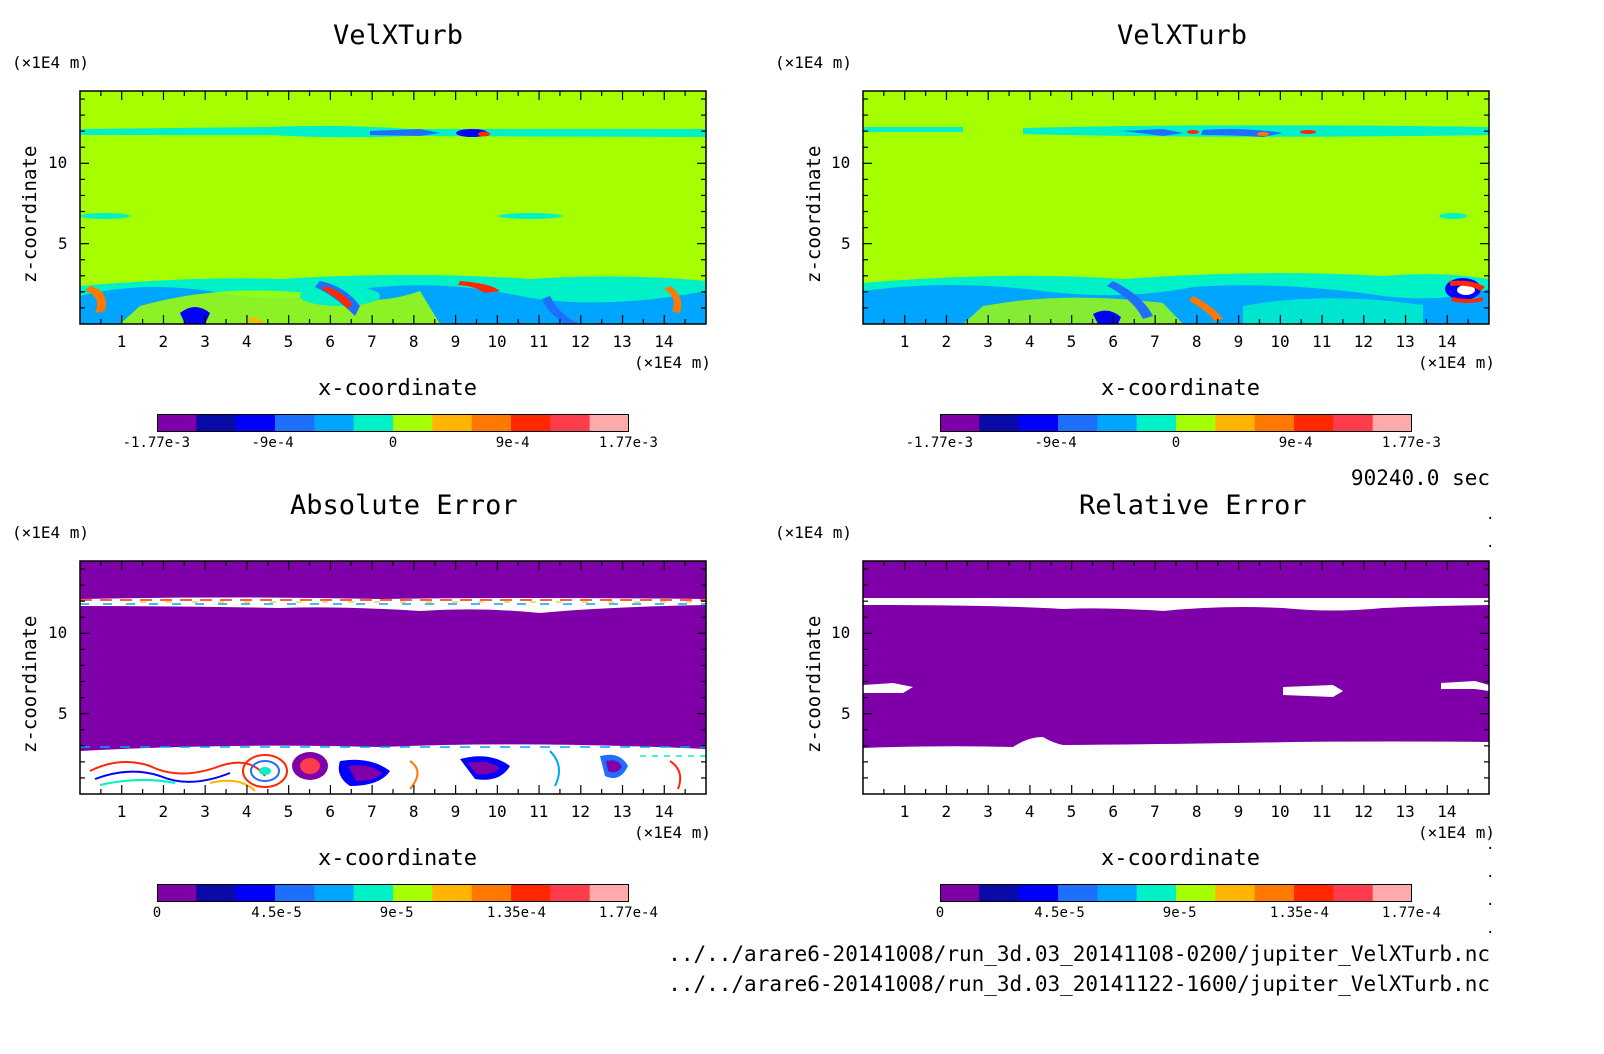  I want to click on x-tick-label: 3, so click(988, 811).